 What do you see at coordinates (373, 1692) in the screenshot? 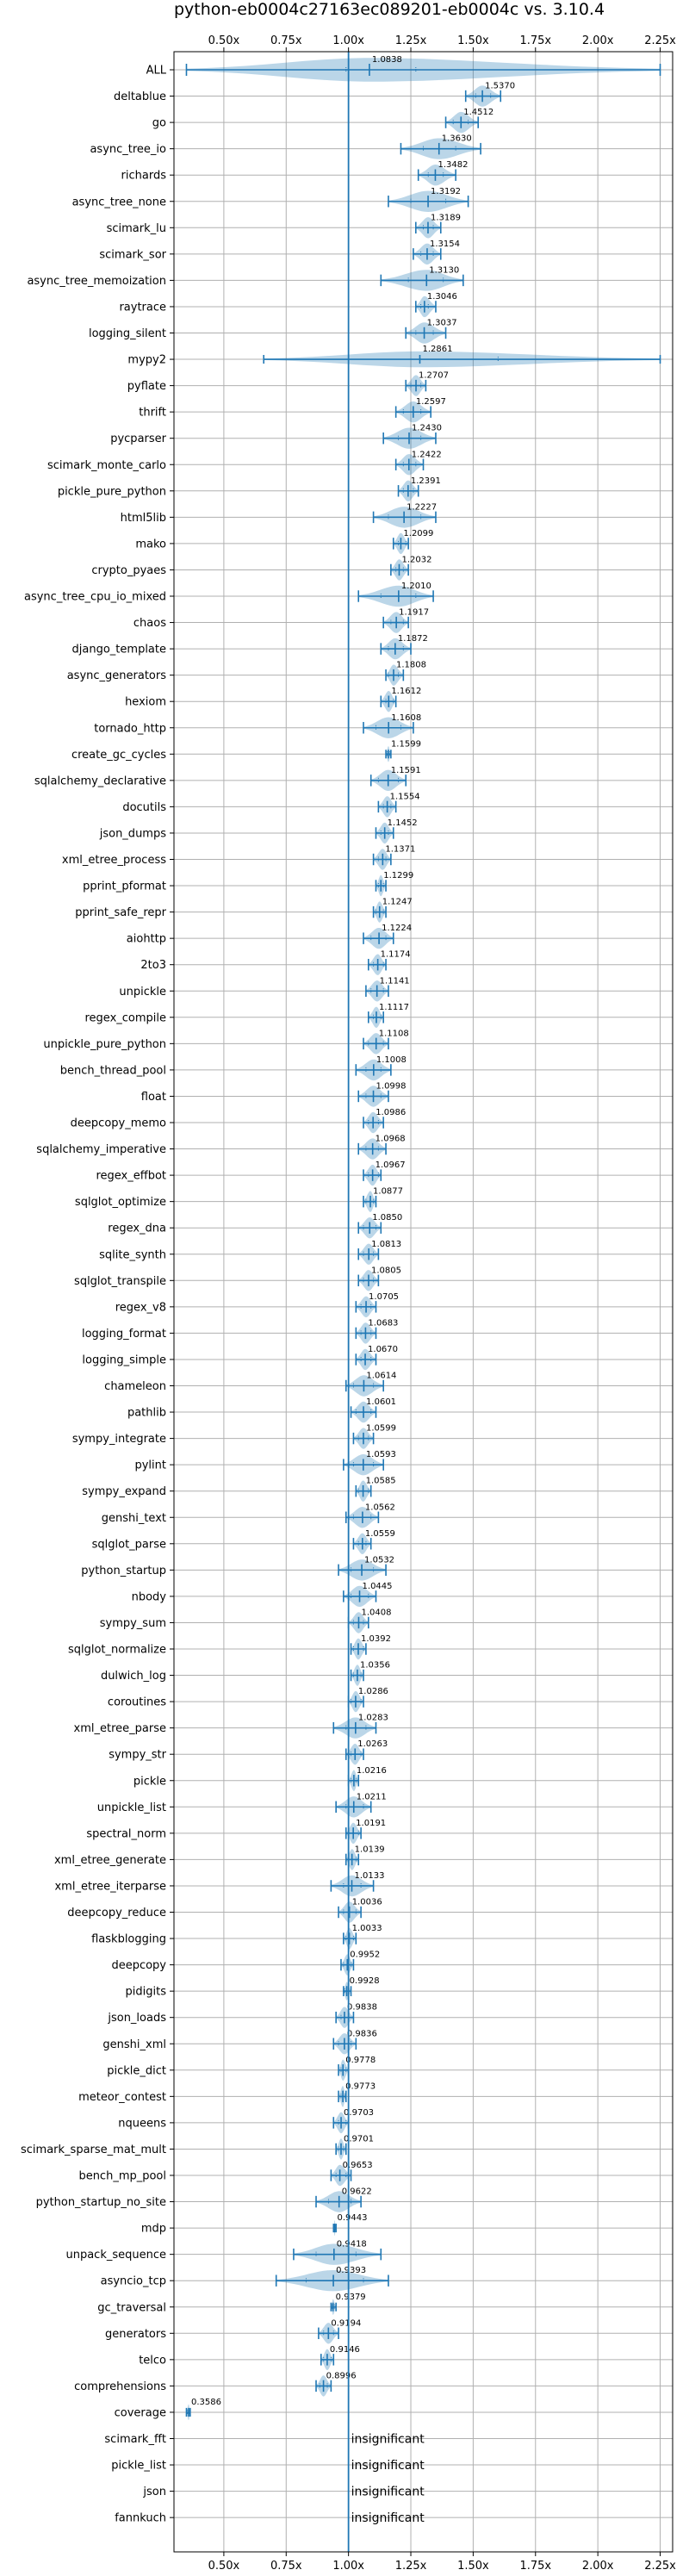
I see `median-label: 1.0286` at bounding box center [373, 1692].